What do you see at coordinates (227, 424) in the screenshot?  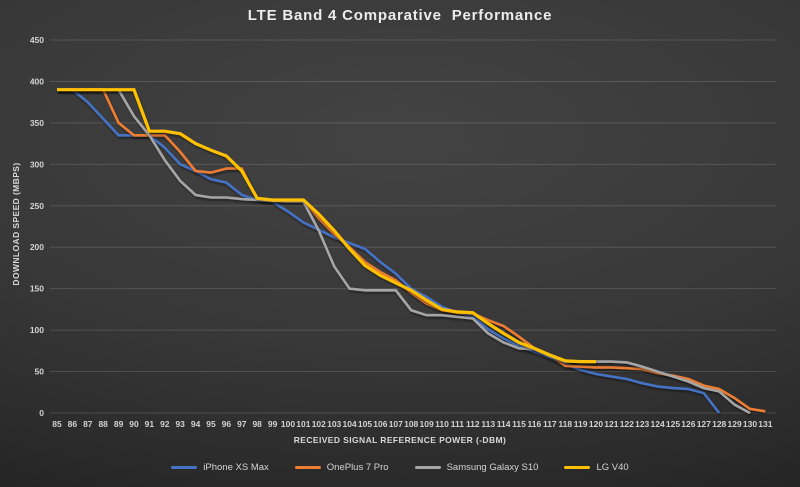 I see `x-tick-label: 96` at bounding box center [227, 424].